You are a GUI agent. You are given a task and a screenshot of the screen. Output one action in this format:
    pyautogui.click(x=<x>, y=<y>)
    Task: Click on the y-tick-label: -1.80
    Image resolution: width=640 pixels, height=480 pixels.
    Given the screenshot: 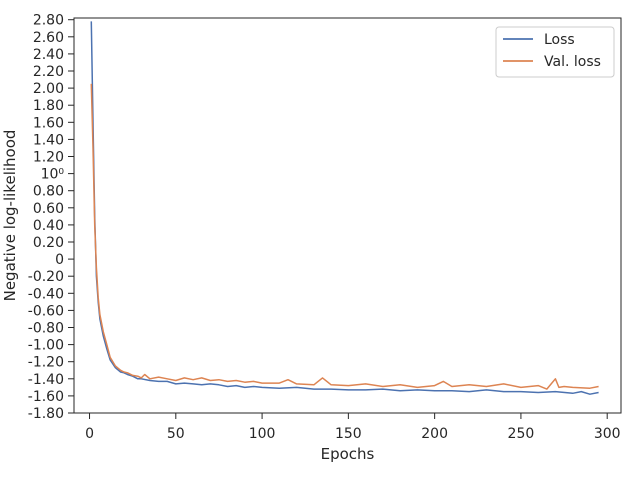 What is the action you would take?
    pyautogui.click(x=46, y=414)
    